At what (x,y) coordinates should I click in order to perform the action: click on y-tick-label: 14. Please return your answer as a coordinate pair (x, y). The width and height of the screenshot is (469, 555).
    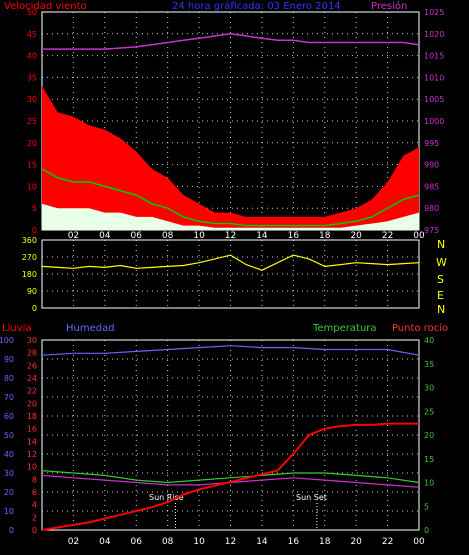
    Looking at the image, I should click on (32, 441).